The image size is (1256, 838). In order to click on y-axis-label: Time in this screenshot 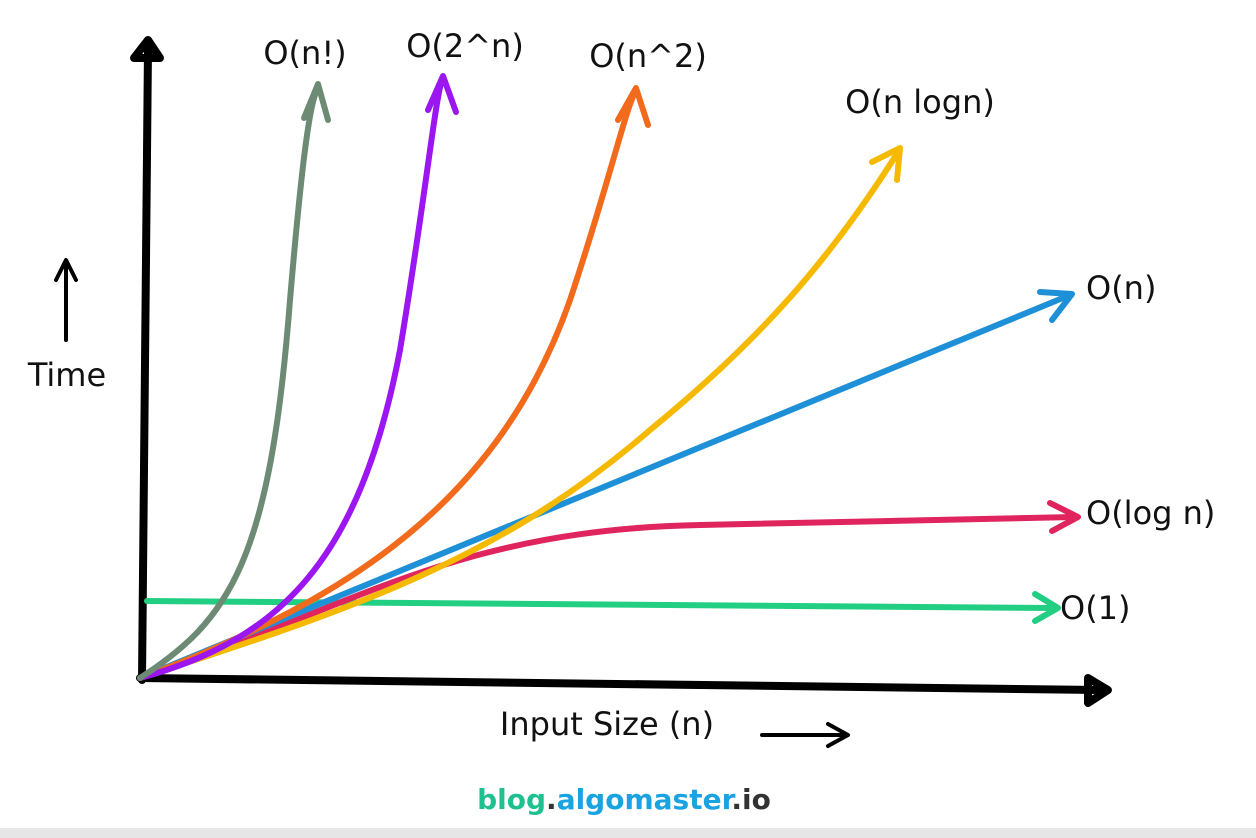, I will do `click(66, 375)`.